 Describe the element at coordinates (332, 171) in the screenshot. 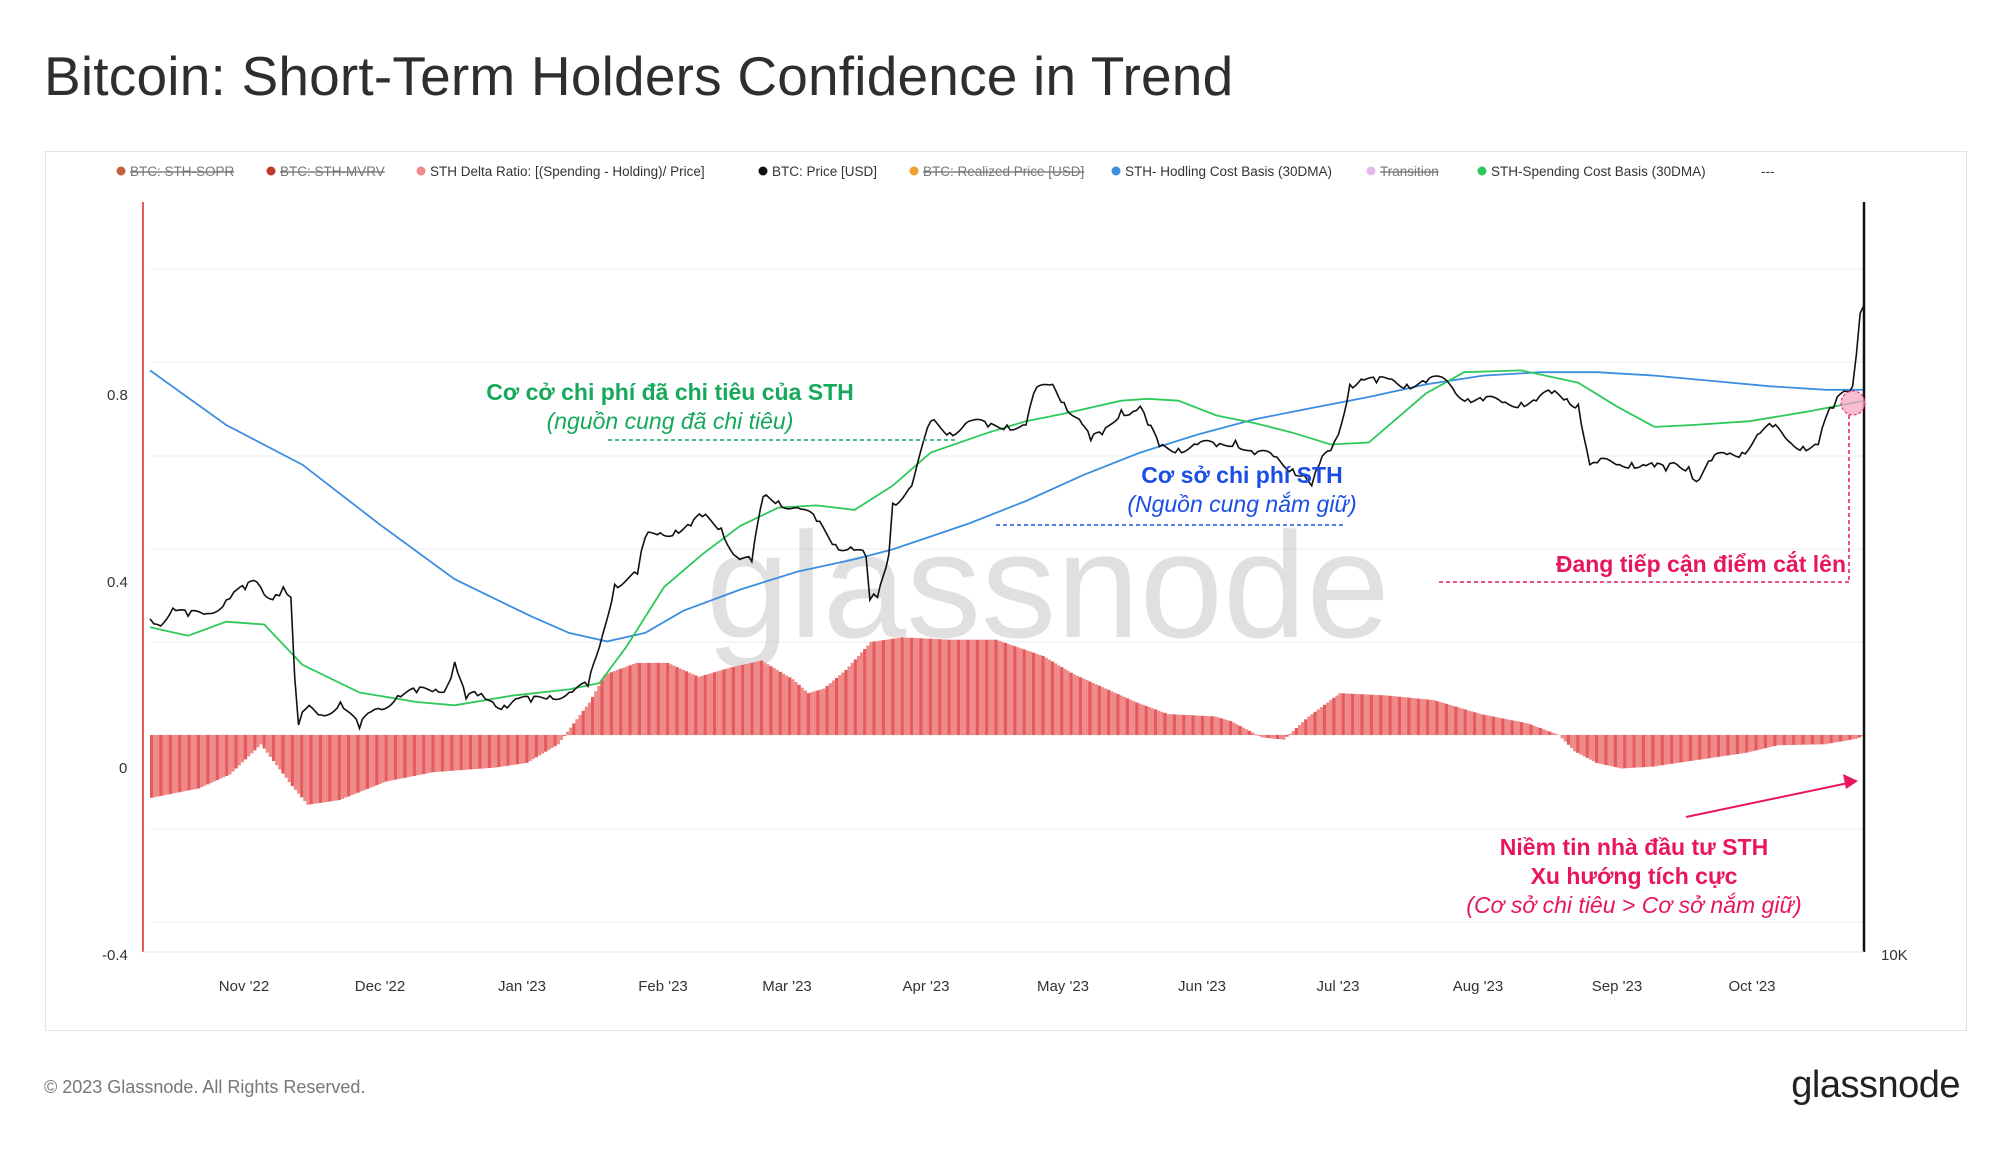

I see `legend-label: BTC: STH-MVRV` at that location.